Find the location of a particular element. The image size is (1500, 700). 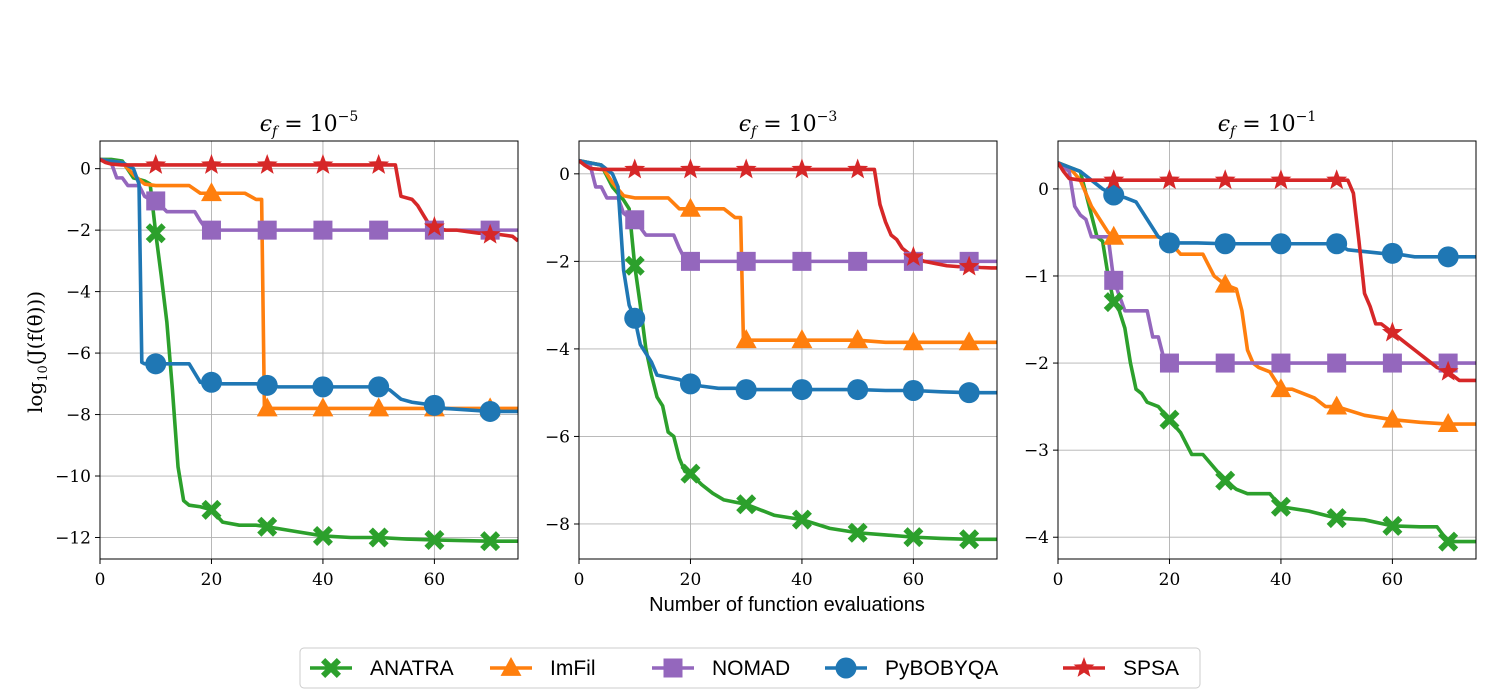

legend-marker-imfil is located at coordinates (511, 666).